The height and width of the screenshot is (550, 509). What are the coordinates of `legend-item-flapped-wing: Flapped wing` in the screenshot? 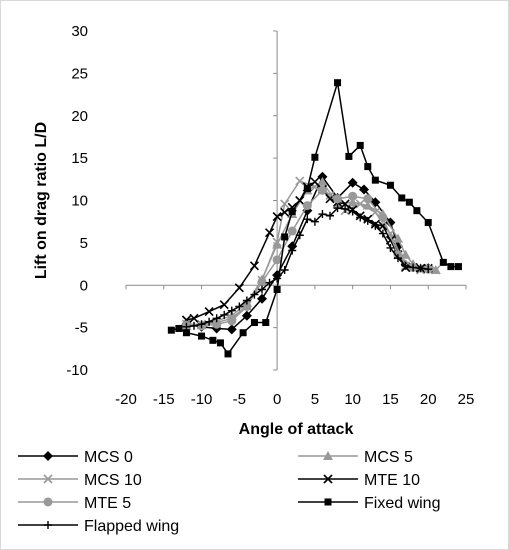 It's located at (98, 526).